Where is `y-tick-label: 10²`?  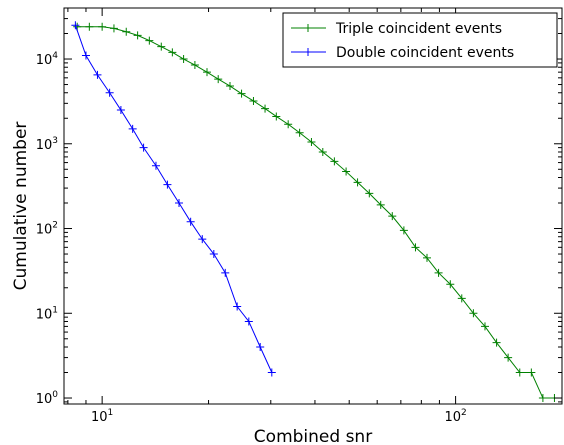 y-tick-label: 10² is located at coordinates (47, 229).